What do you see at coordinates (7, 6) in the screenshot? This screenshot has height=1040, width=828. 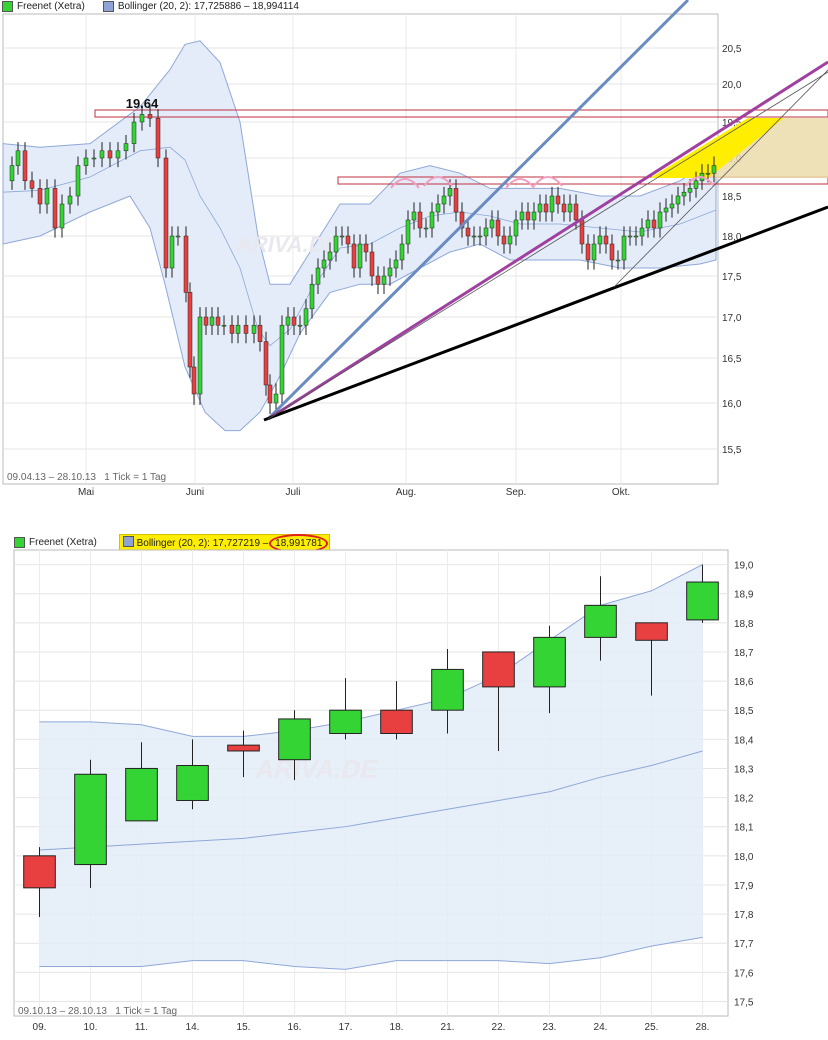 I see `series-color-swatch` at bounding box center [7, 6].